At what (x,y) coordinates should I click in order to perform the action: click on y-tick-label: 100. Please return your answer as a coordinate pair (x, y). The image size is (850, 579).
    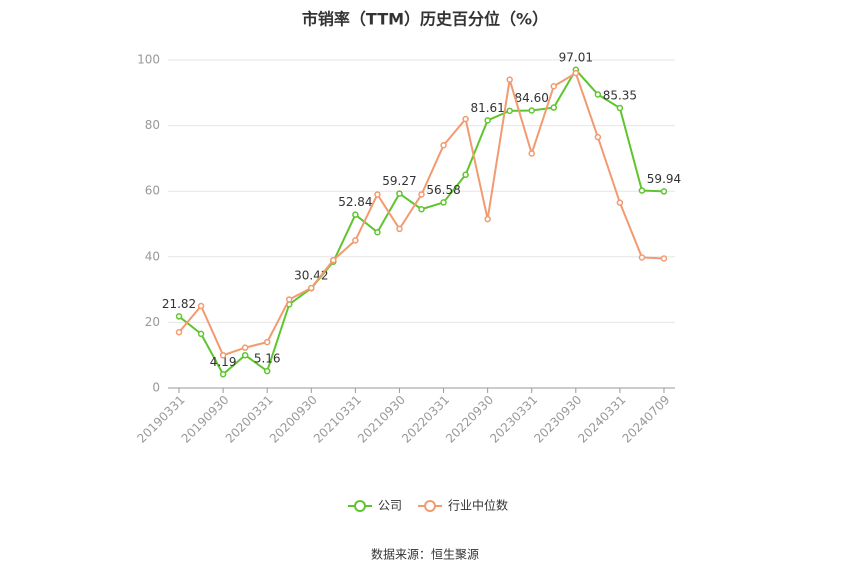
    Looking at the image, I should click on (148, 60).